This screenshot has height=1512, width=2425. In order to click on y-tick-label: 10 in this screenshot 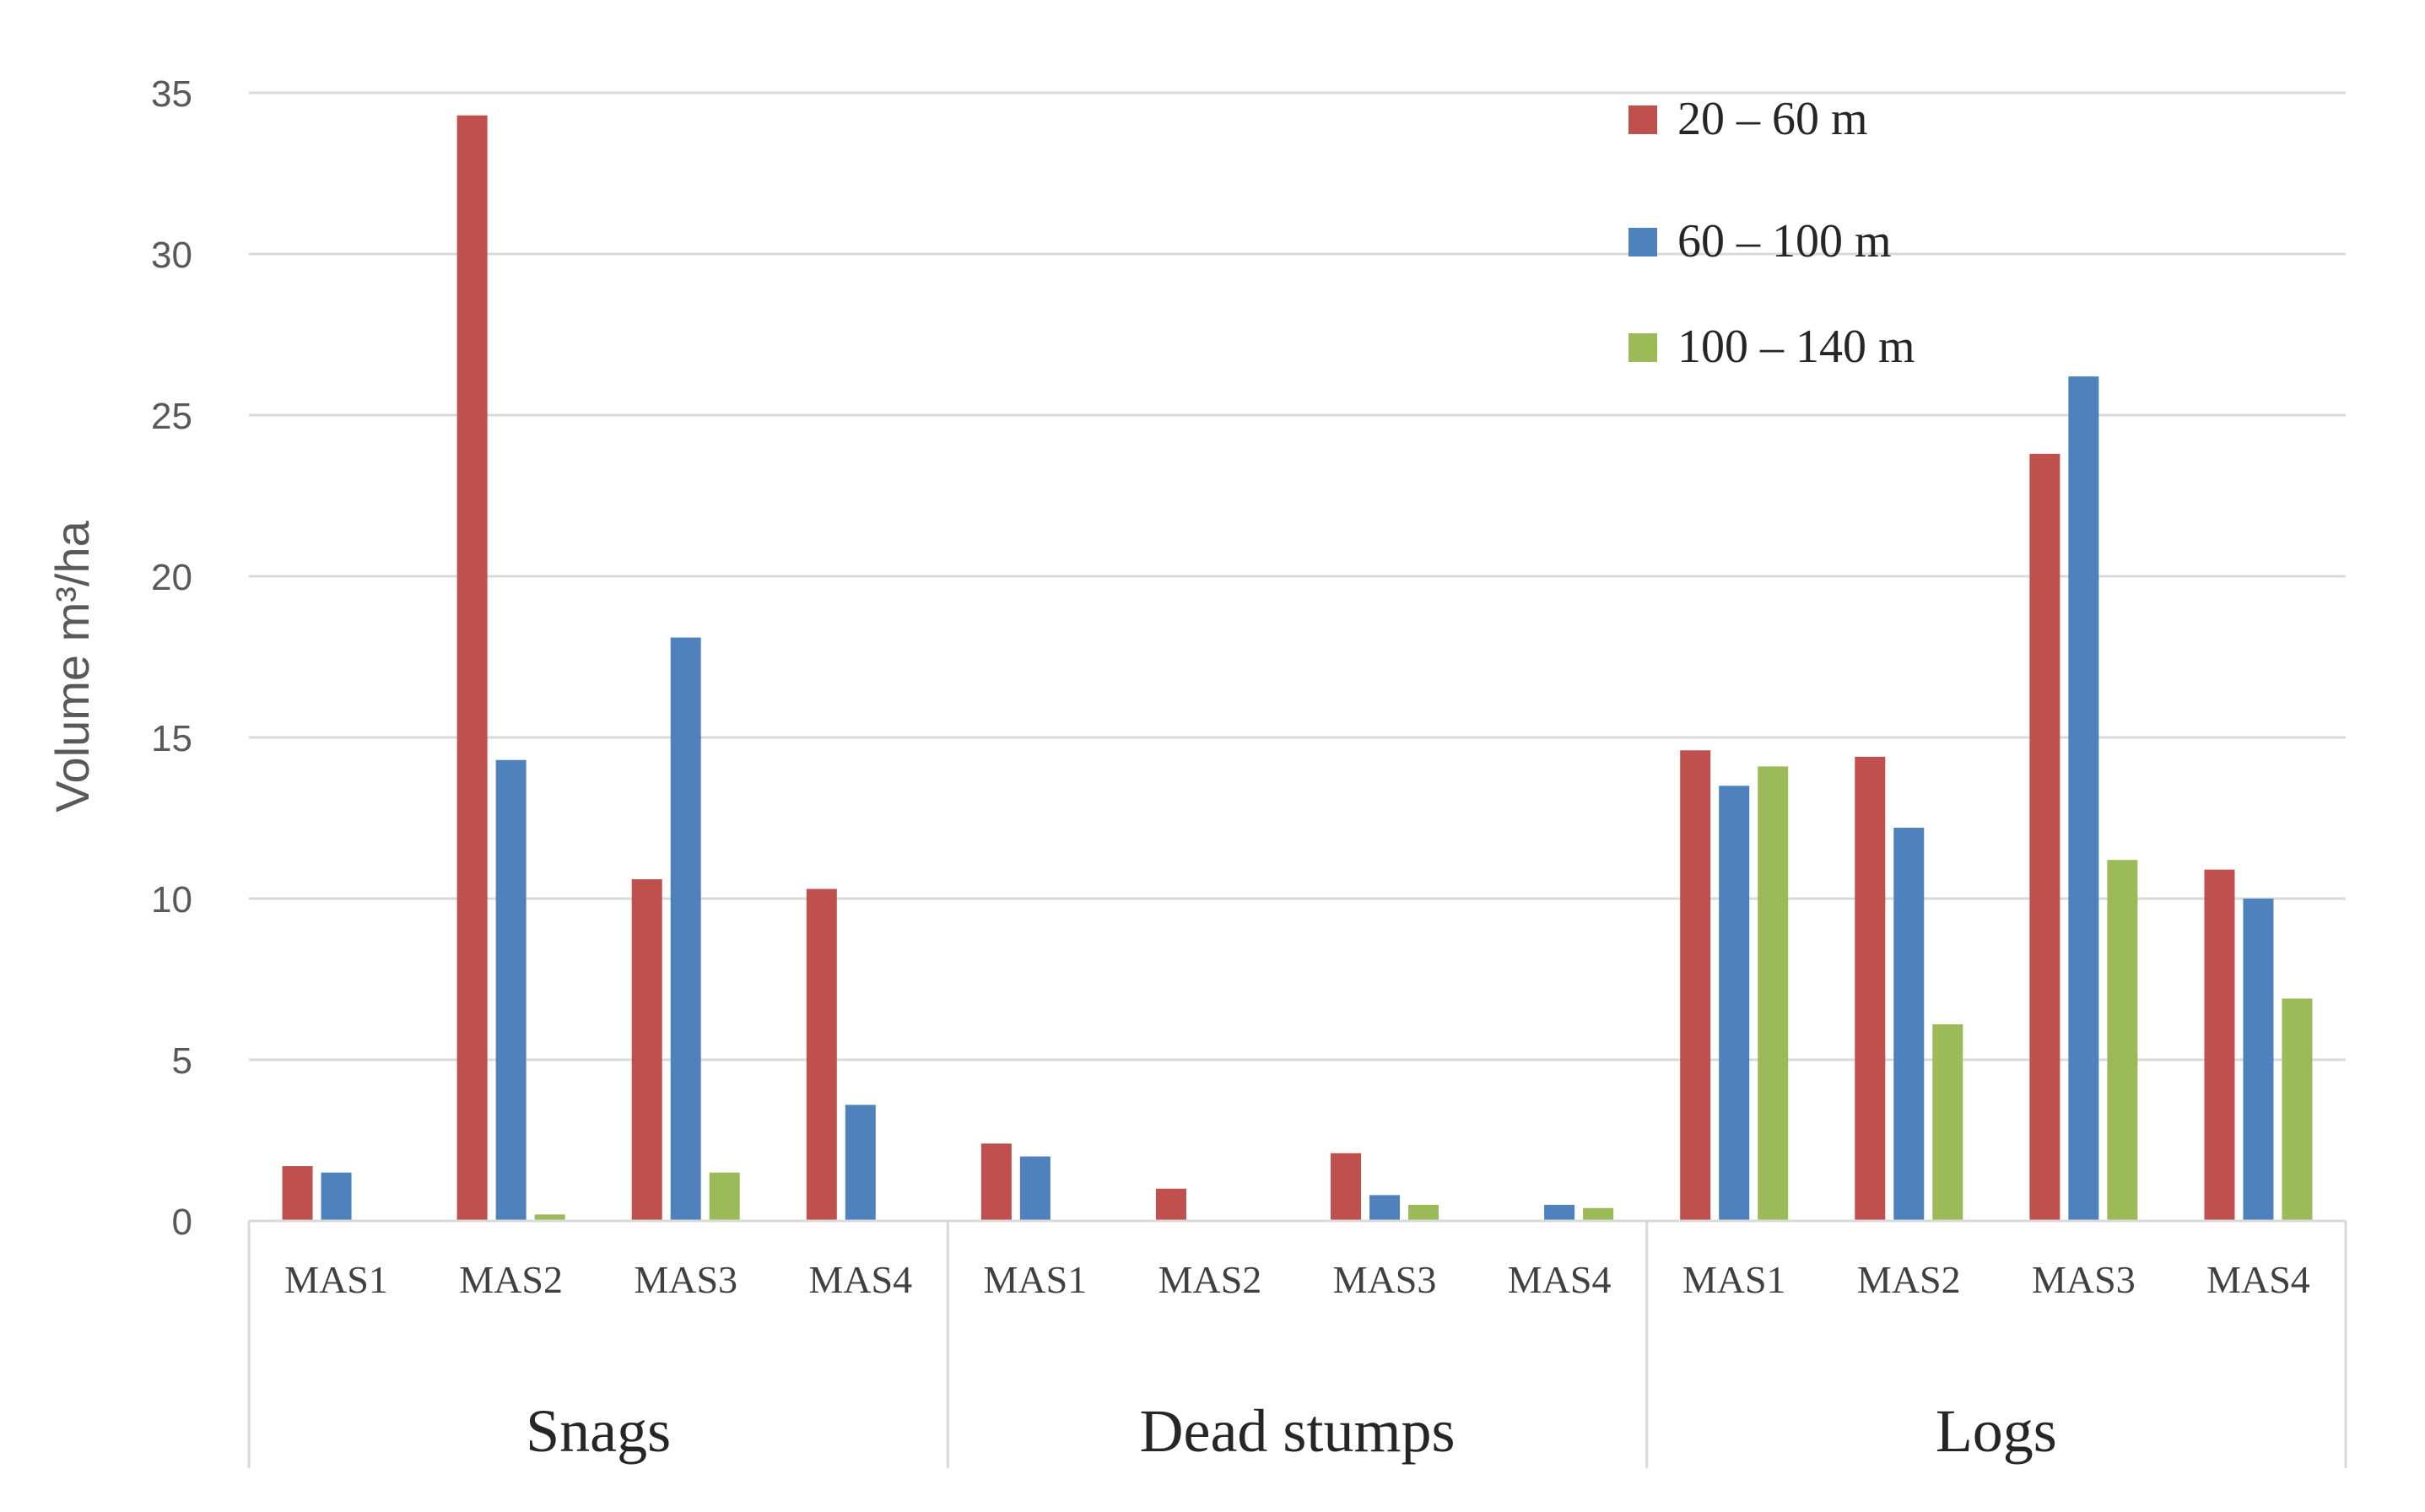, I will do `click(171, 900)`.